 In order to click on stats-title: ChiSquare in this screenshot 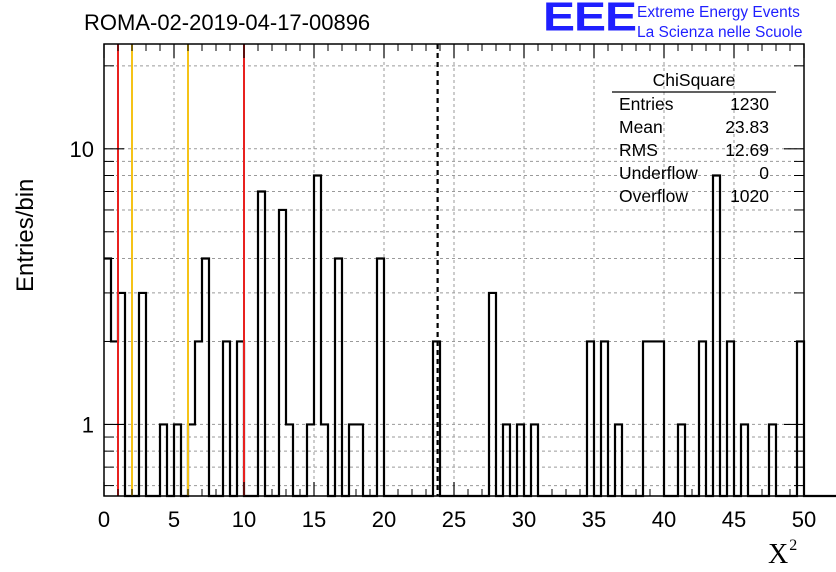, I will do `click(694, 80)`.